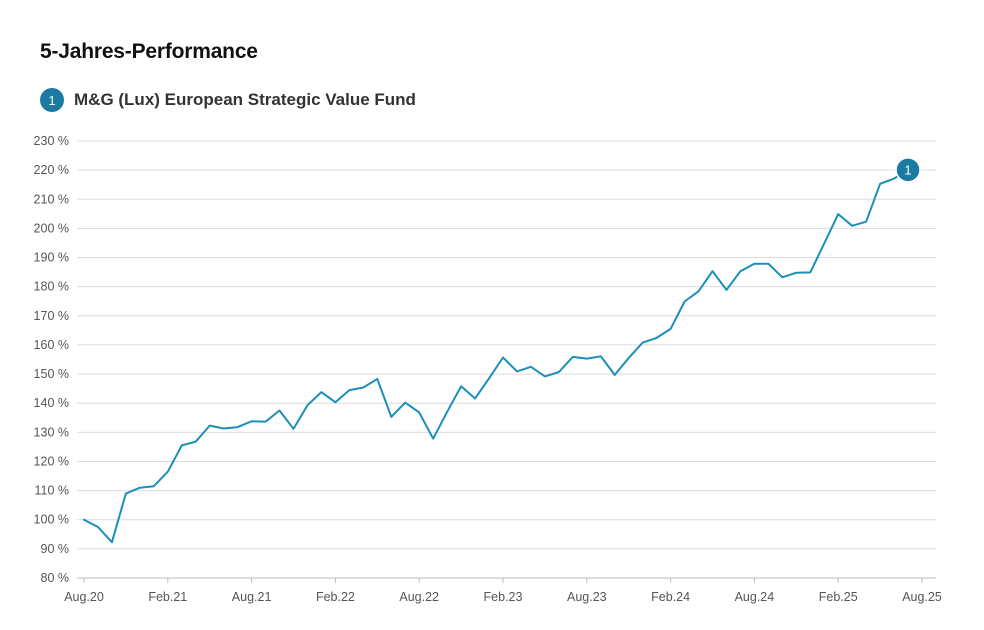  What do you see at coordinates (167, 597) in the screenshot?
I see `x-tick-label: Feb.21` at bounding box center [167, 597].